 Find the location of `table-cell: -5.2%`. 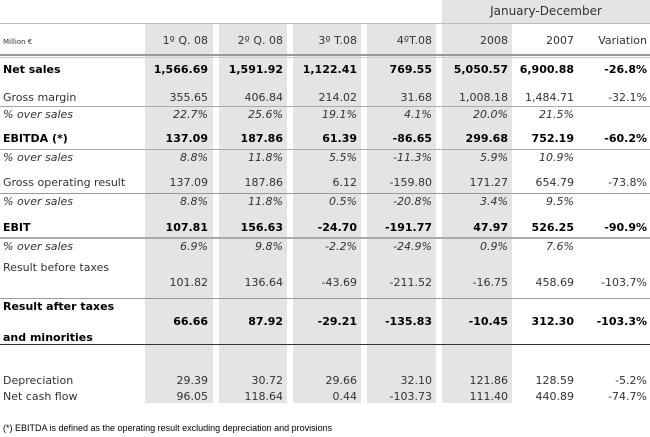

table-cell: -5.2% is located at coordinates (631, 380).